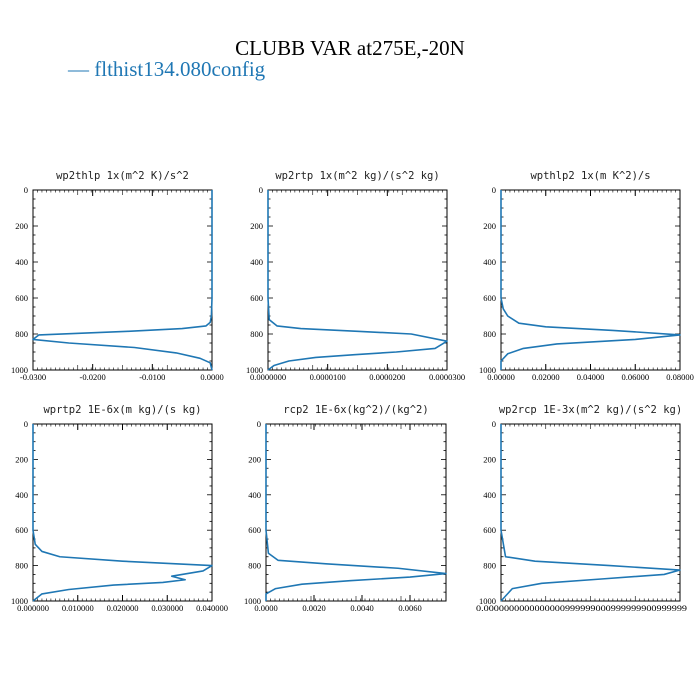 The image size is (700, 700). Describe the element at coordinates (409, 608) in the screenshot. I see `x-tick-label: 0.0060` at that location.